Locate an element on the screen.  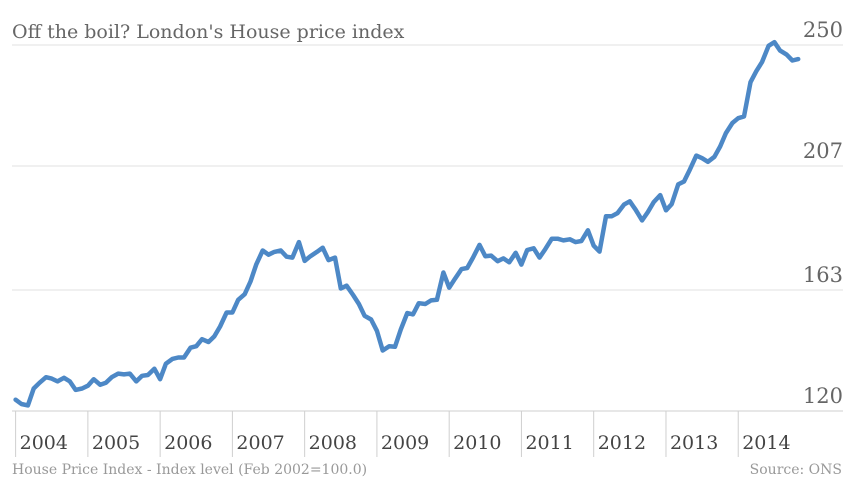
y-tick-label: 207 is located at coordinates (823, 151).